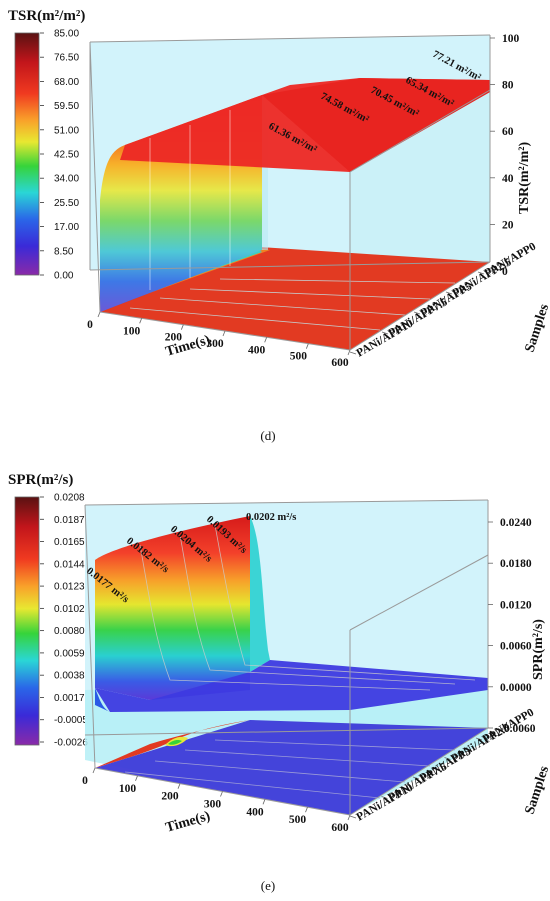 This screenshot has height=901, width=550. I want to click on z-tick-label: 0, so click(505, 272).